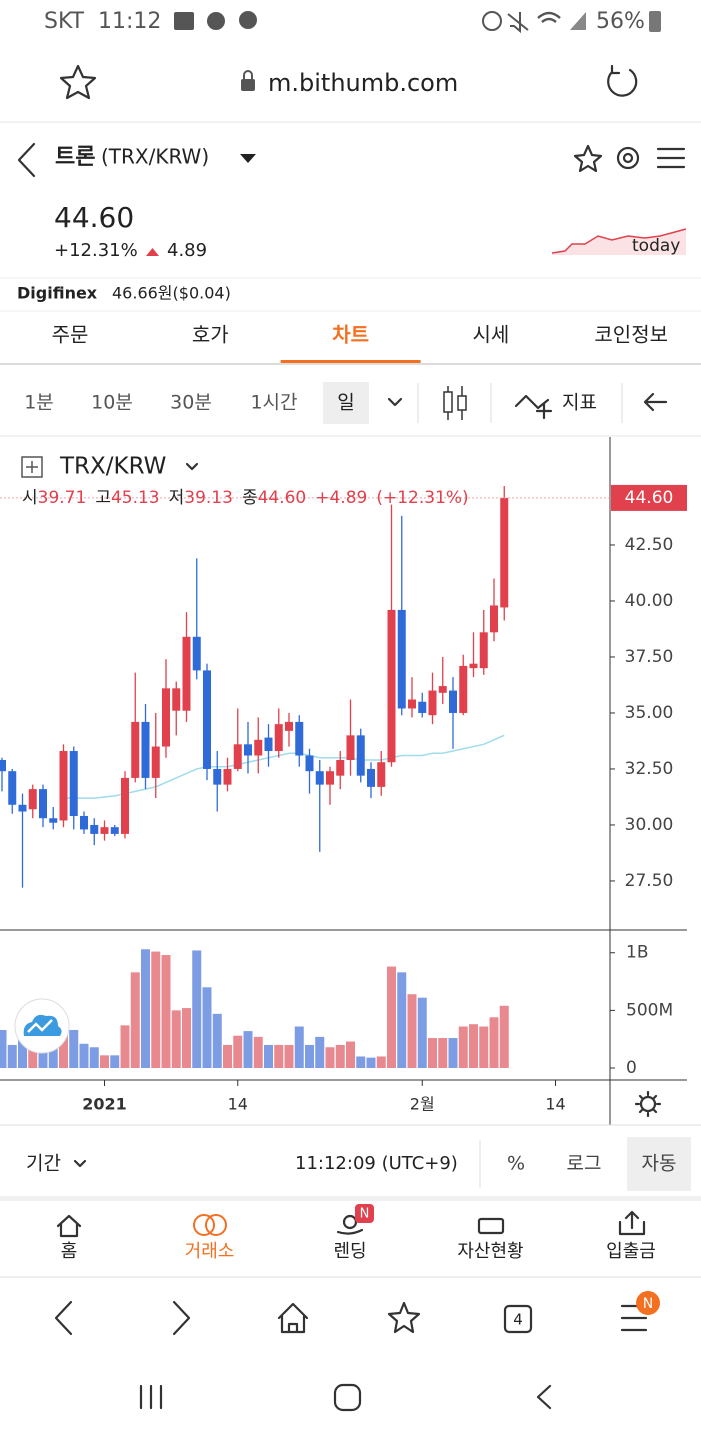 The image size is (701, 1440). What do you see at coordinates (75, 157) in the screenshot?
I see `coin-name: 트론` at bounding box center [75, 157].